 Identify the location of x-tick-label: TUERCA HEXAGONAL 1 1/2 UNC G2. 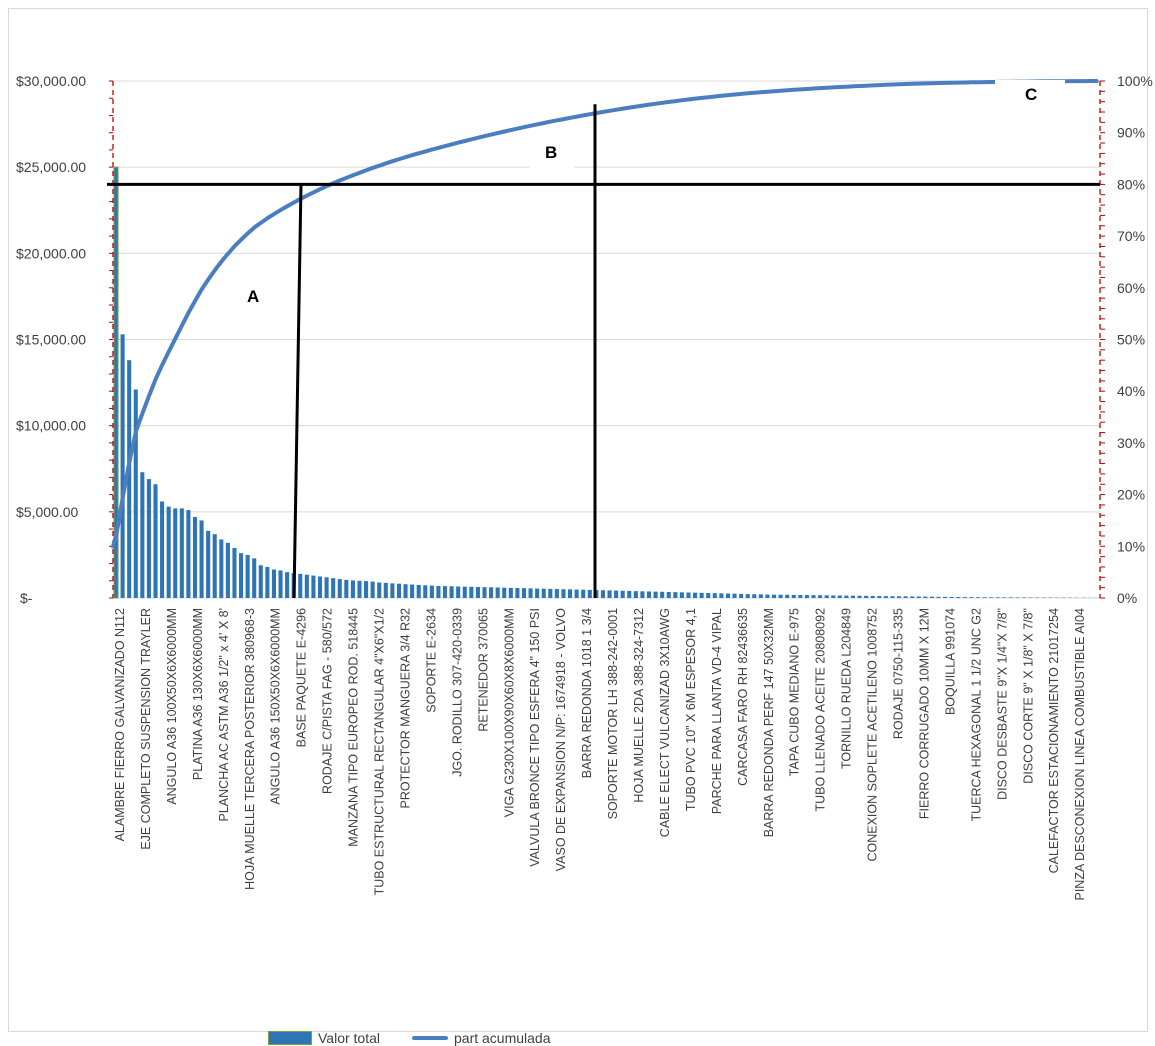
(976, 715).